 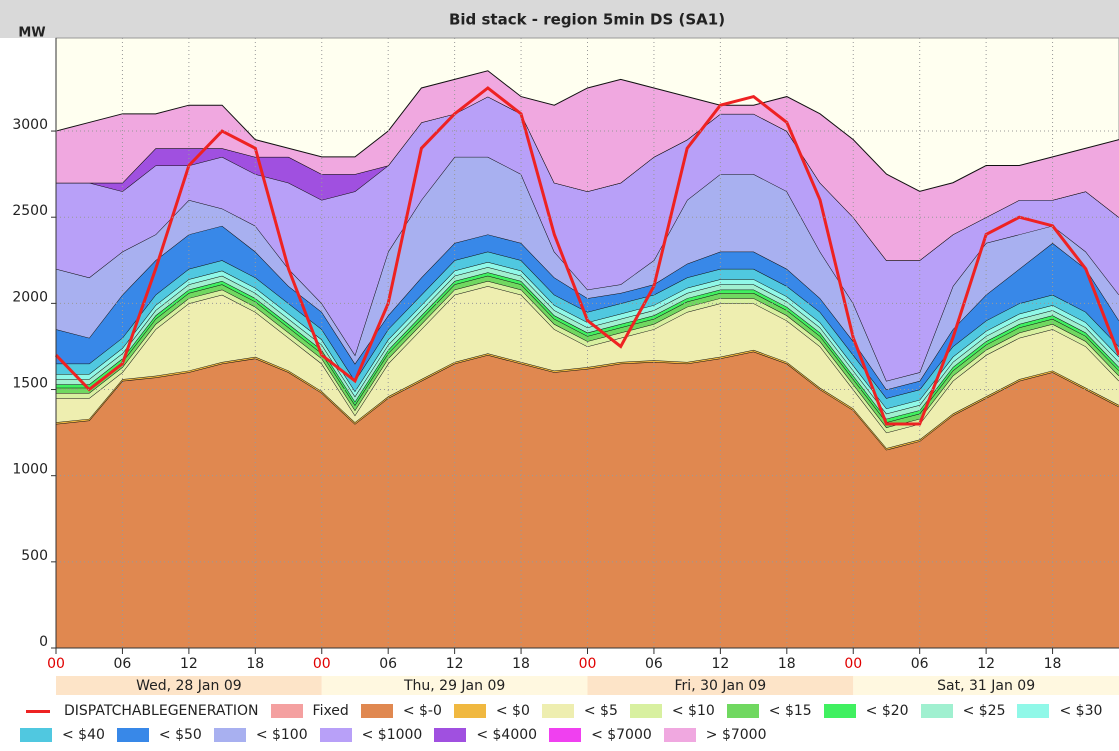 I want to click on legend-item: DISPATCHABLEGENERATION, so click(x=139, y=711).